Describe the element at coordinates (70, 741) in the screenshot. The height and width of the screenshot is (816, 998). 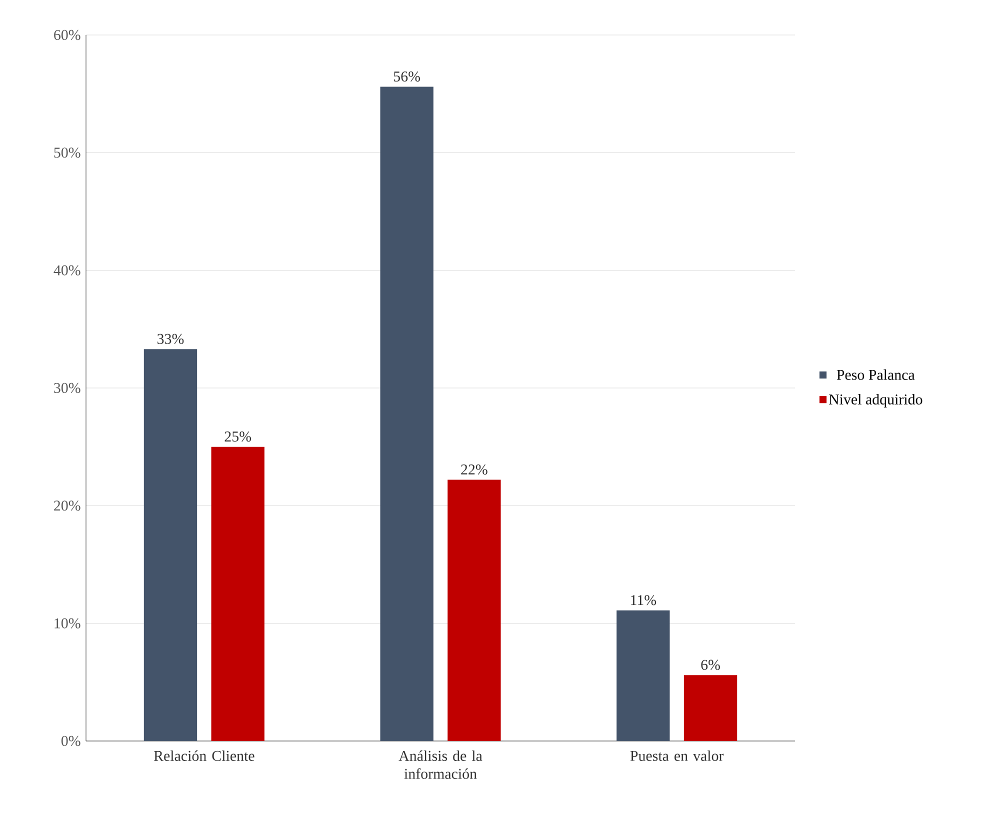
I see `y-tick-label: 0%` at that location.